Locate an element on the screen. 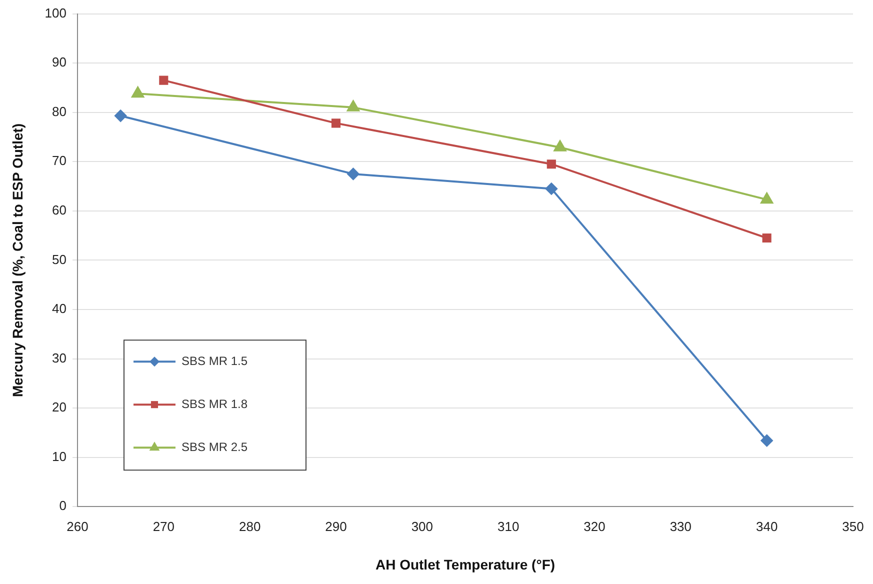 Image resolution: width=873 pixels, height=584 pixels. y-tick-label: 0 is located at coordinates (62, 506).